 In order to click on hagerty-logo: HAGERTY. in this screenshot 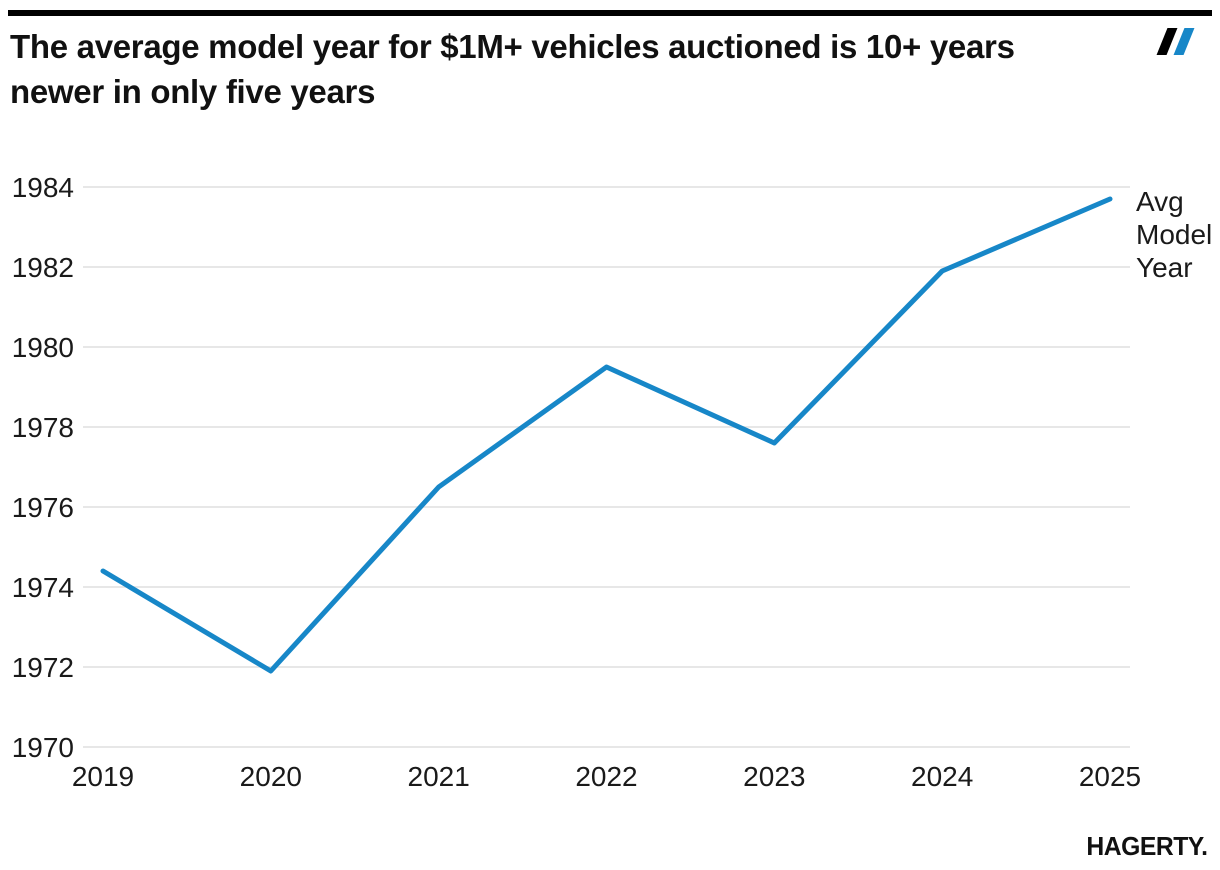, I will do `click(1146, 846)`.